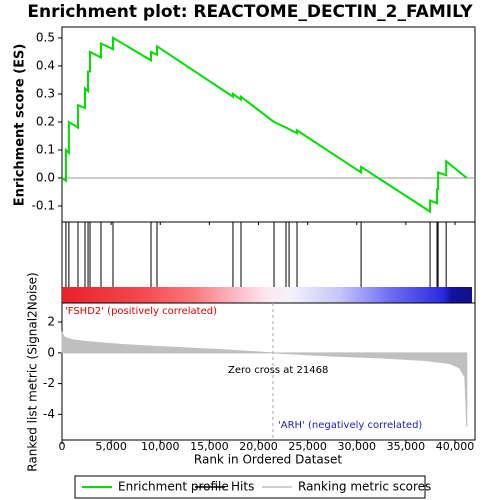  I want to click on x-tick-label: 30,000, so click(357, 446).